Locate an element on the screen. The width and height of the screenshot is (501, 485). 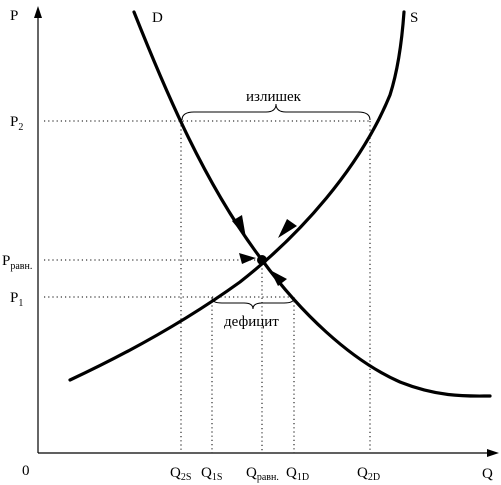
q1s-main: Q is located at coordinates (206, 473).